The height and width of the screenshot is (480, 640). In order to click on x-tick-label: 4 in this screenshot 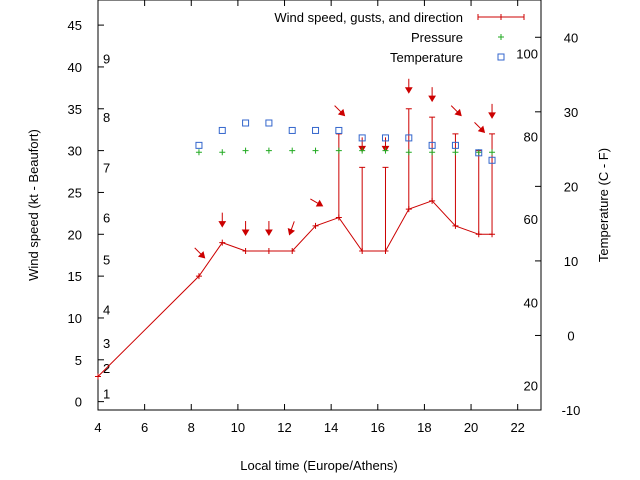, I will do `click(97, 427)`.